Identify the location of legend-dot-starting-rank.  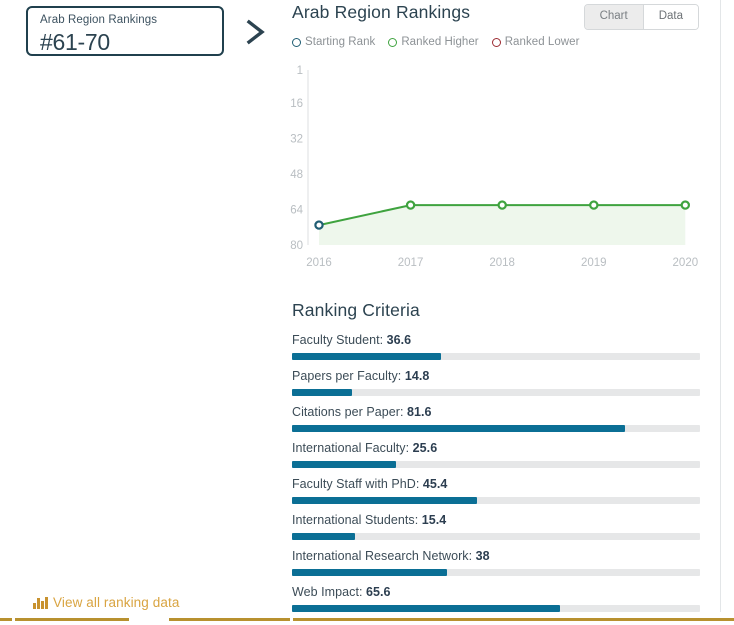
(296, 42).